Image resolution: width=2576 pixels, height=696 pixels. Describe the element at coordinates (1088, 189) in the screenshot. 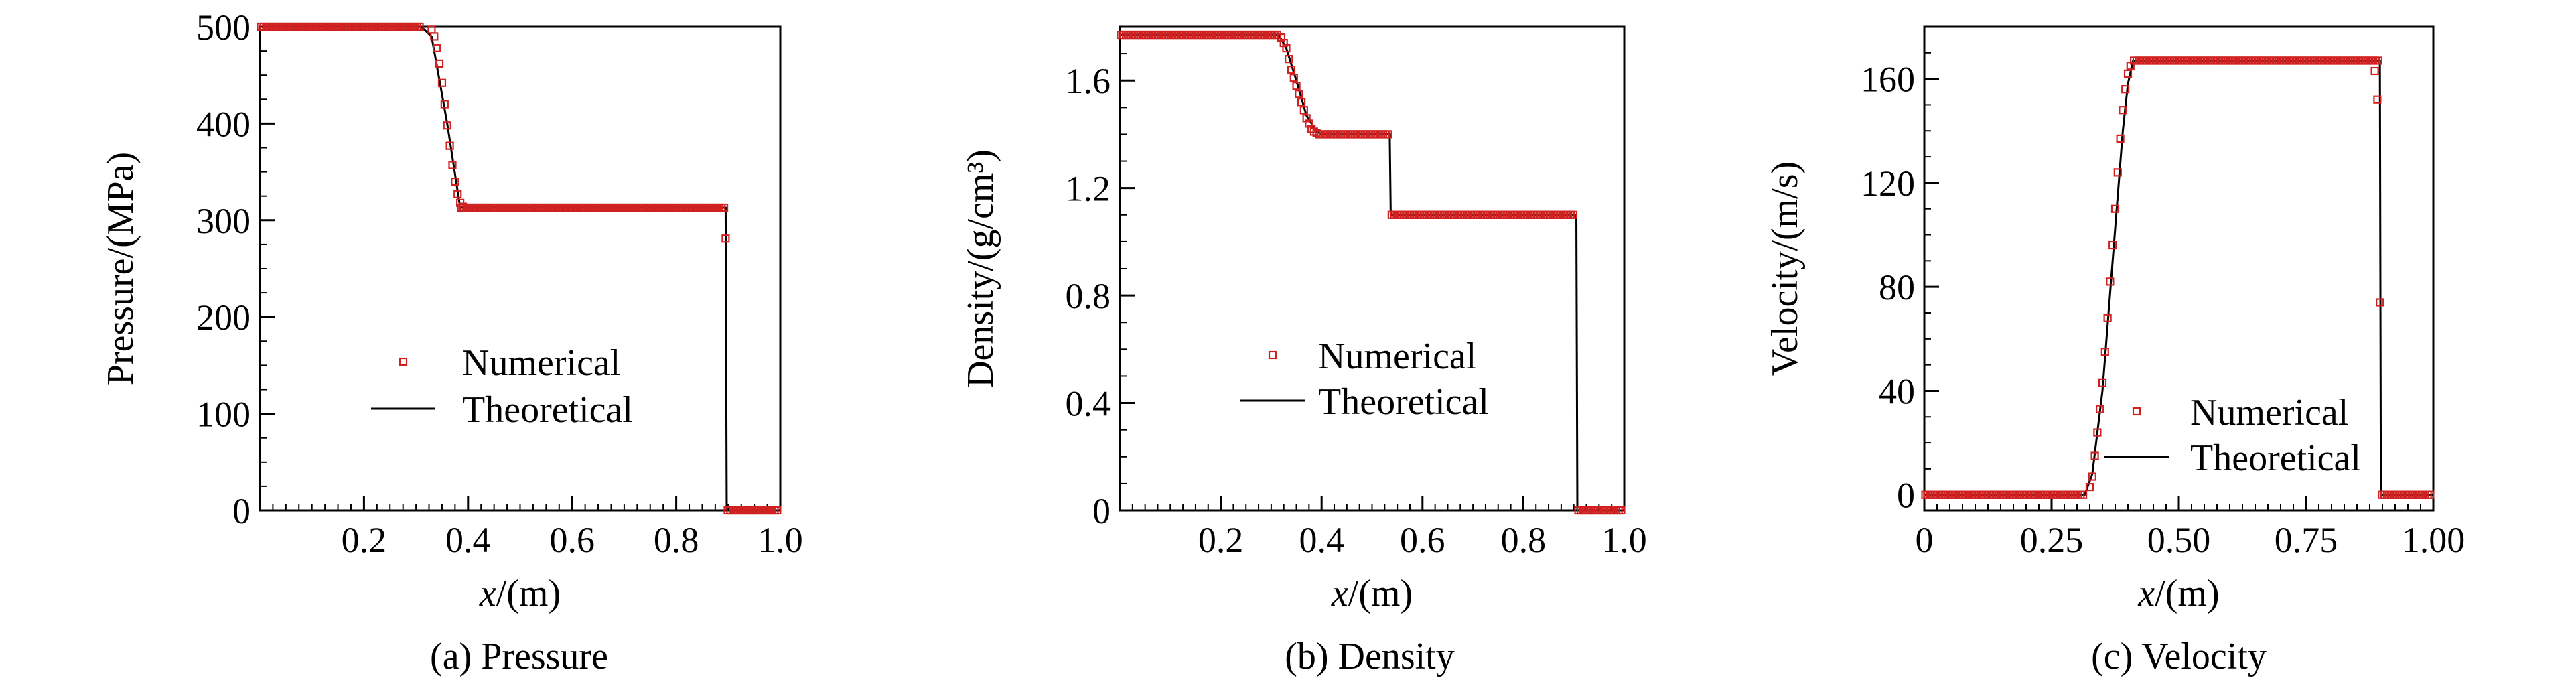

I see `y-tick-label: 1.2` at that location.